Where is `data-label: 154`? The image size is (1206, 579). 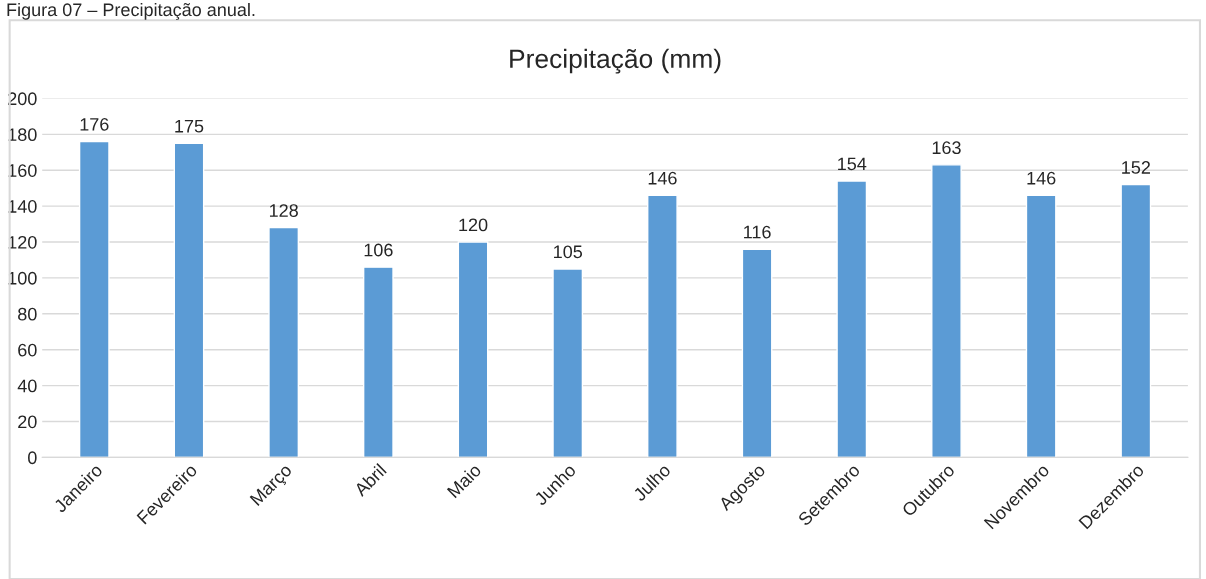 data-label: 154 is located at coordinates (852, 164).